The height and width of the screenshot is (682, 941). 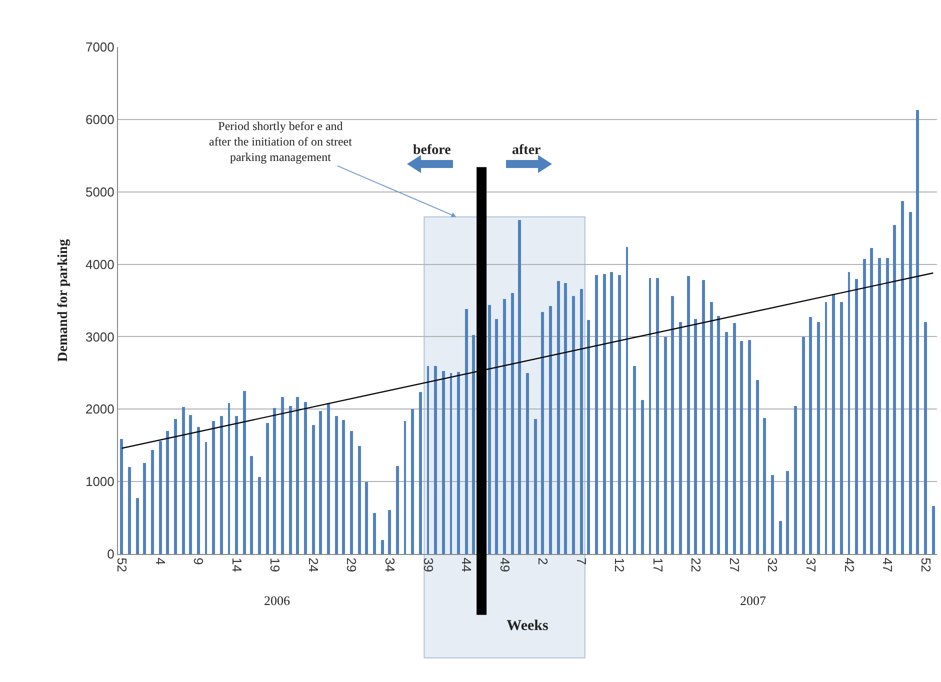 I want to click on x-tick-label: 12, so click(x=620, y=565).